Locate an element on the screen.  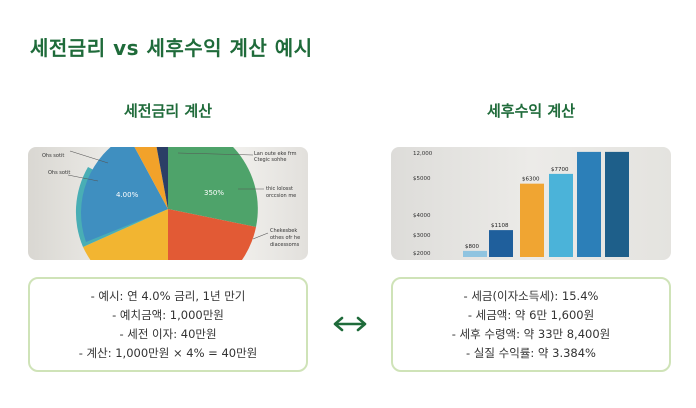
label-bot-right-c: diacessoms is located at coordinates (285, 245).